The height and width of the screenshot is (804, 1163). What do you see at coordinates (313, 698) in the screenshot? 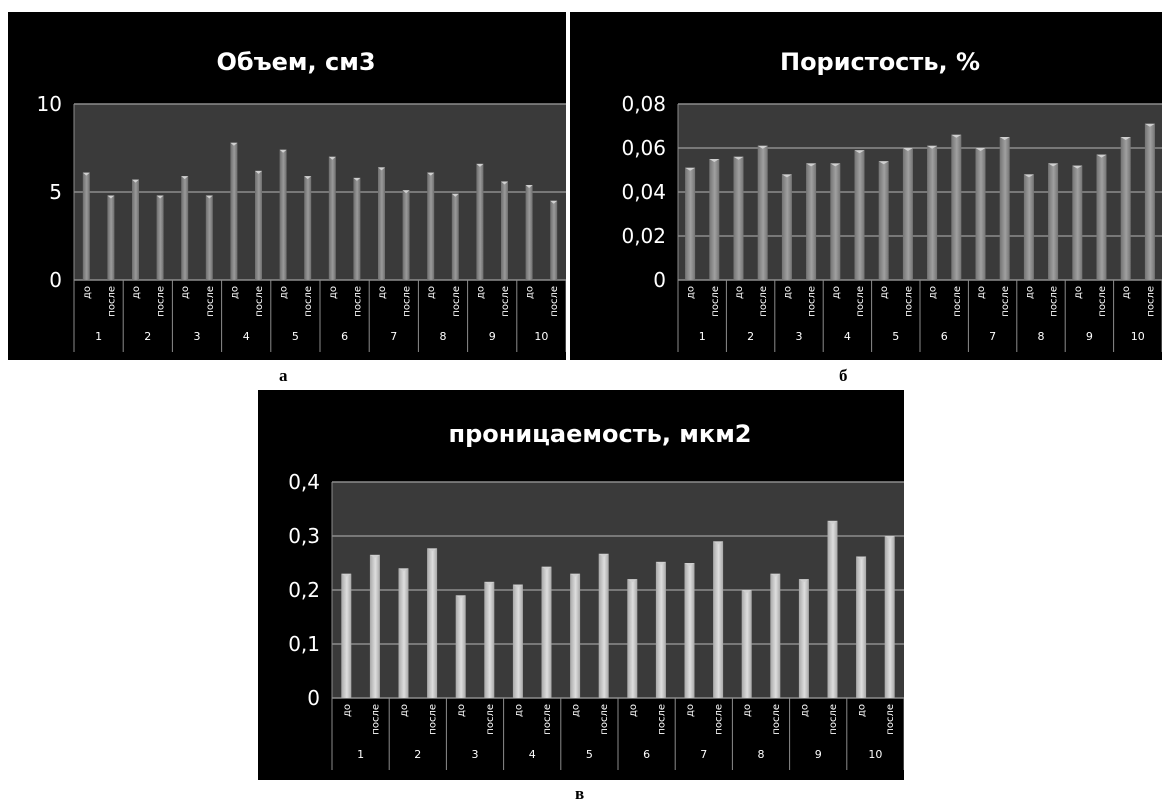
I see `y-tick-label: 0` at bounding box center [313, 698].